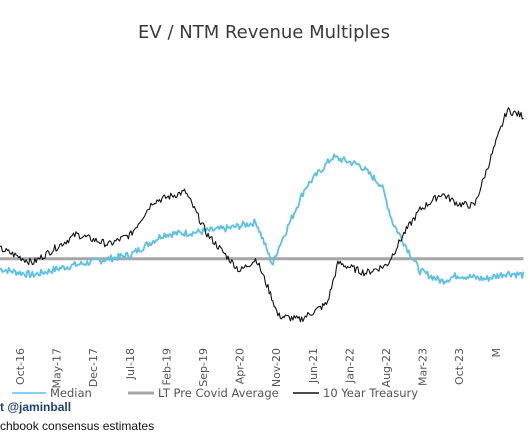  Describe the element at coordinates (20, 366) in the screenshot. I see `x-tick-label: Oct-16` at that location.